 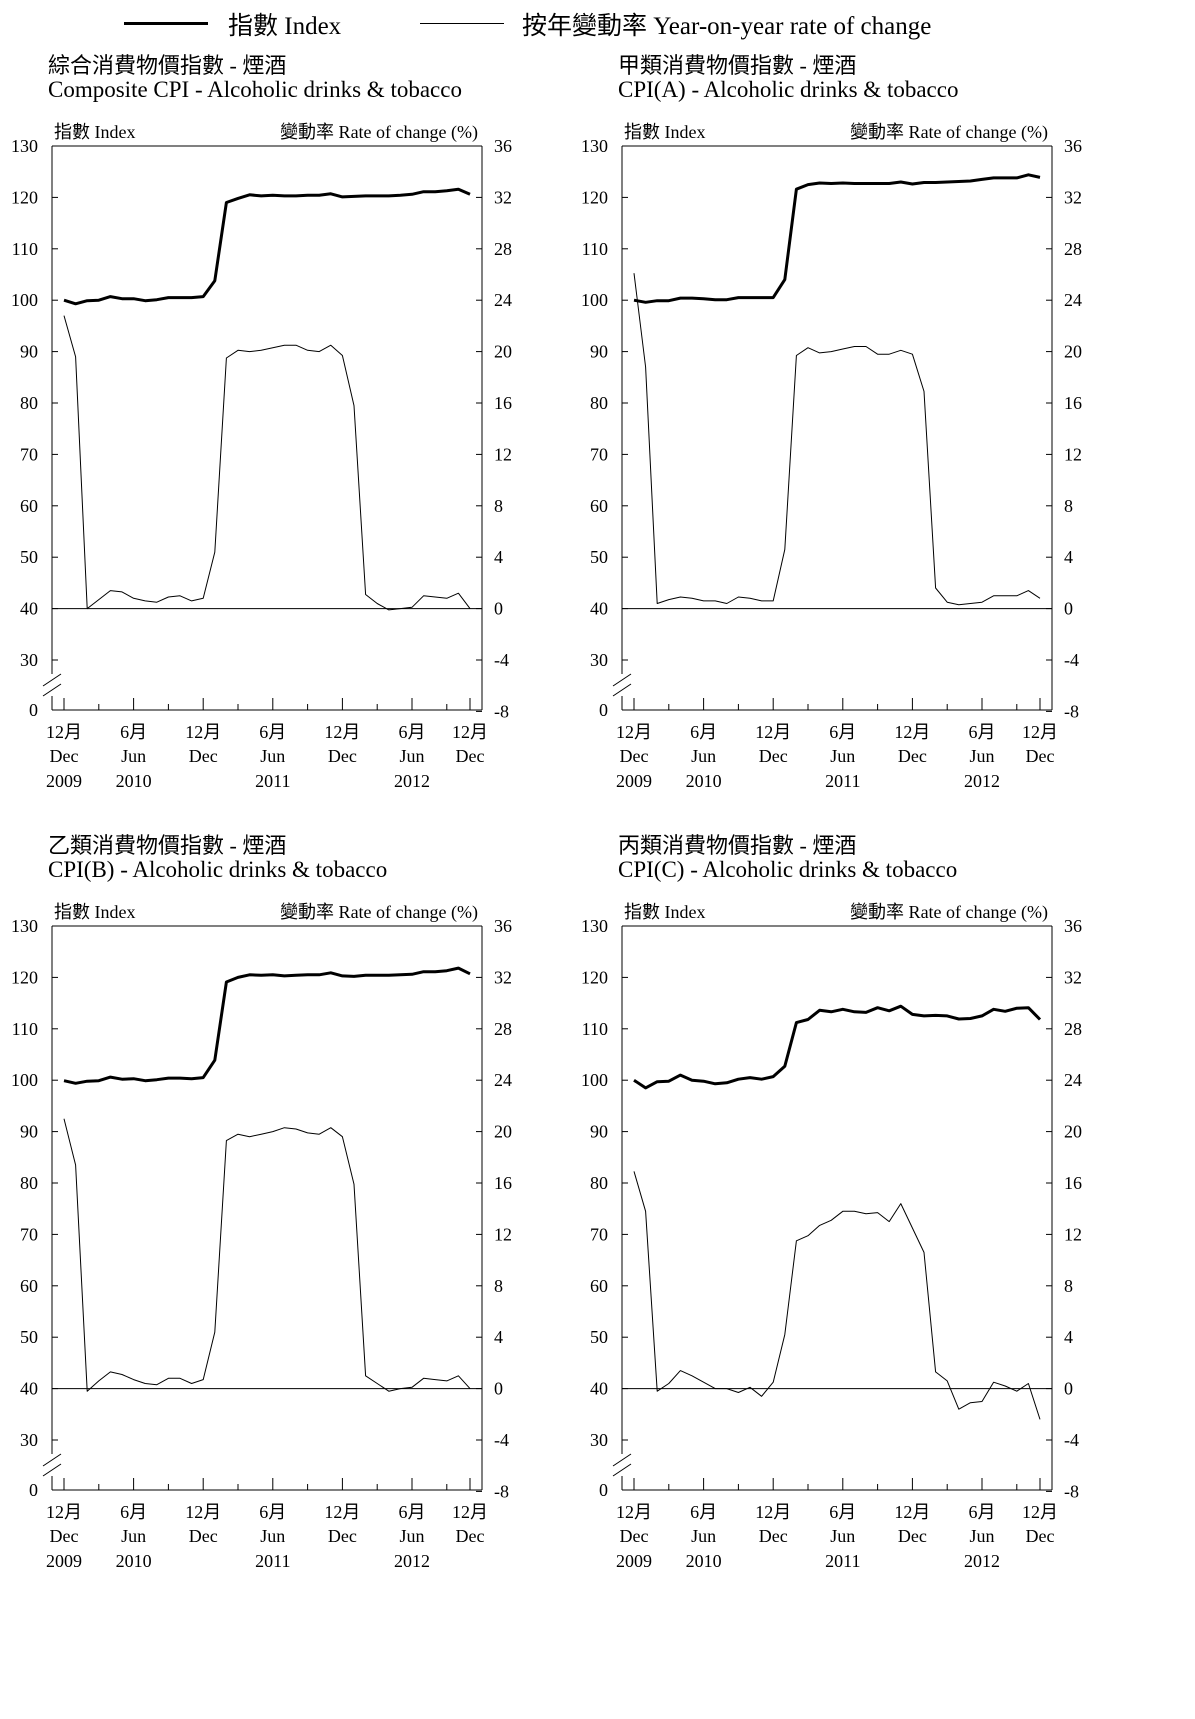 I want to click on right-tick-label: 12, so click(x=503, y=454).